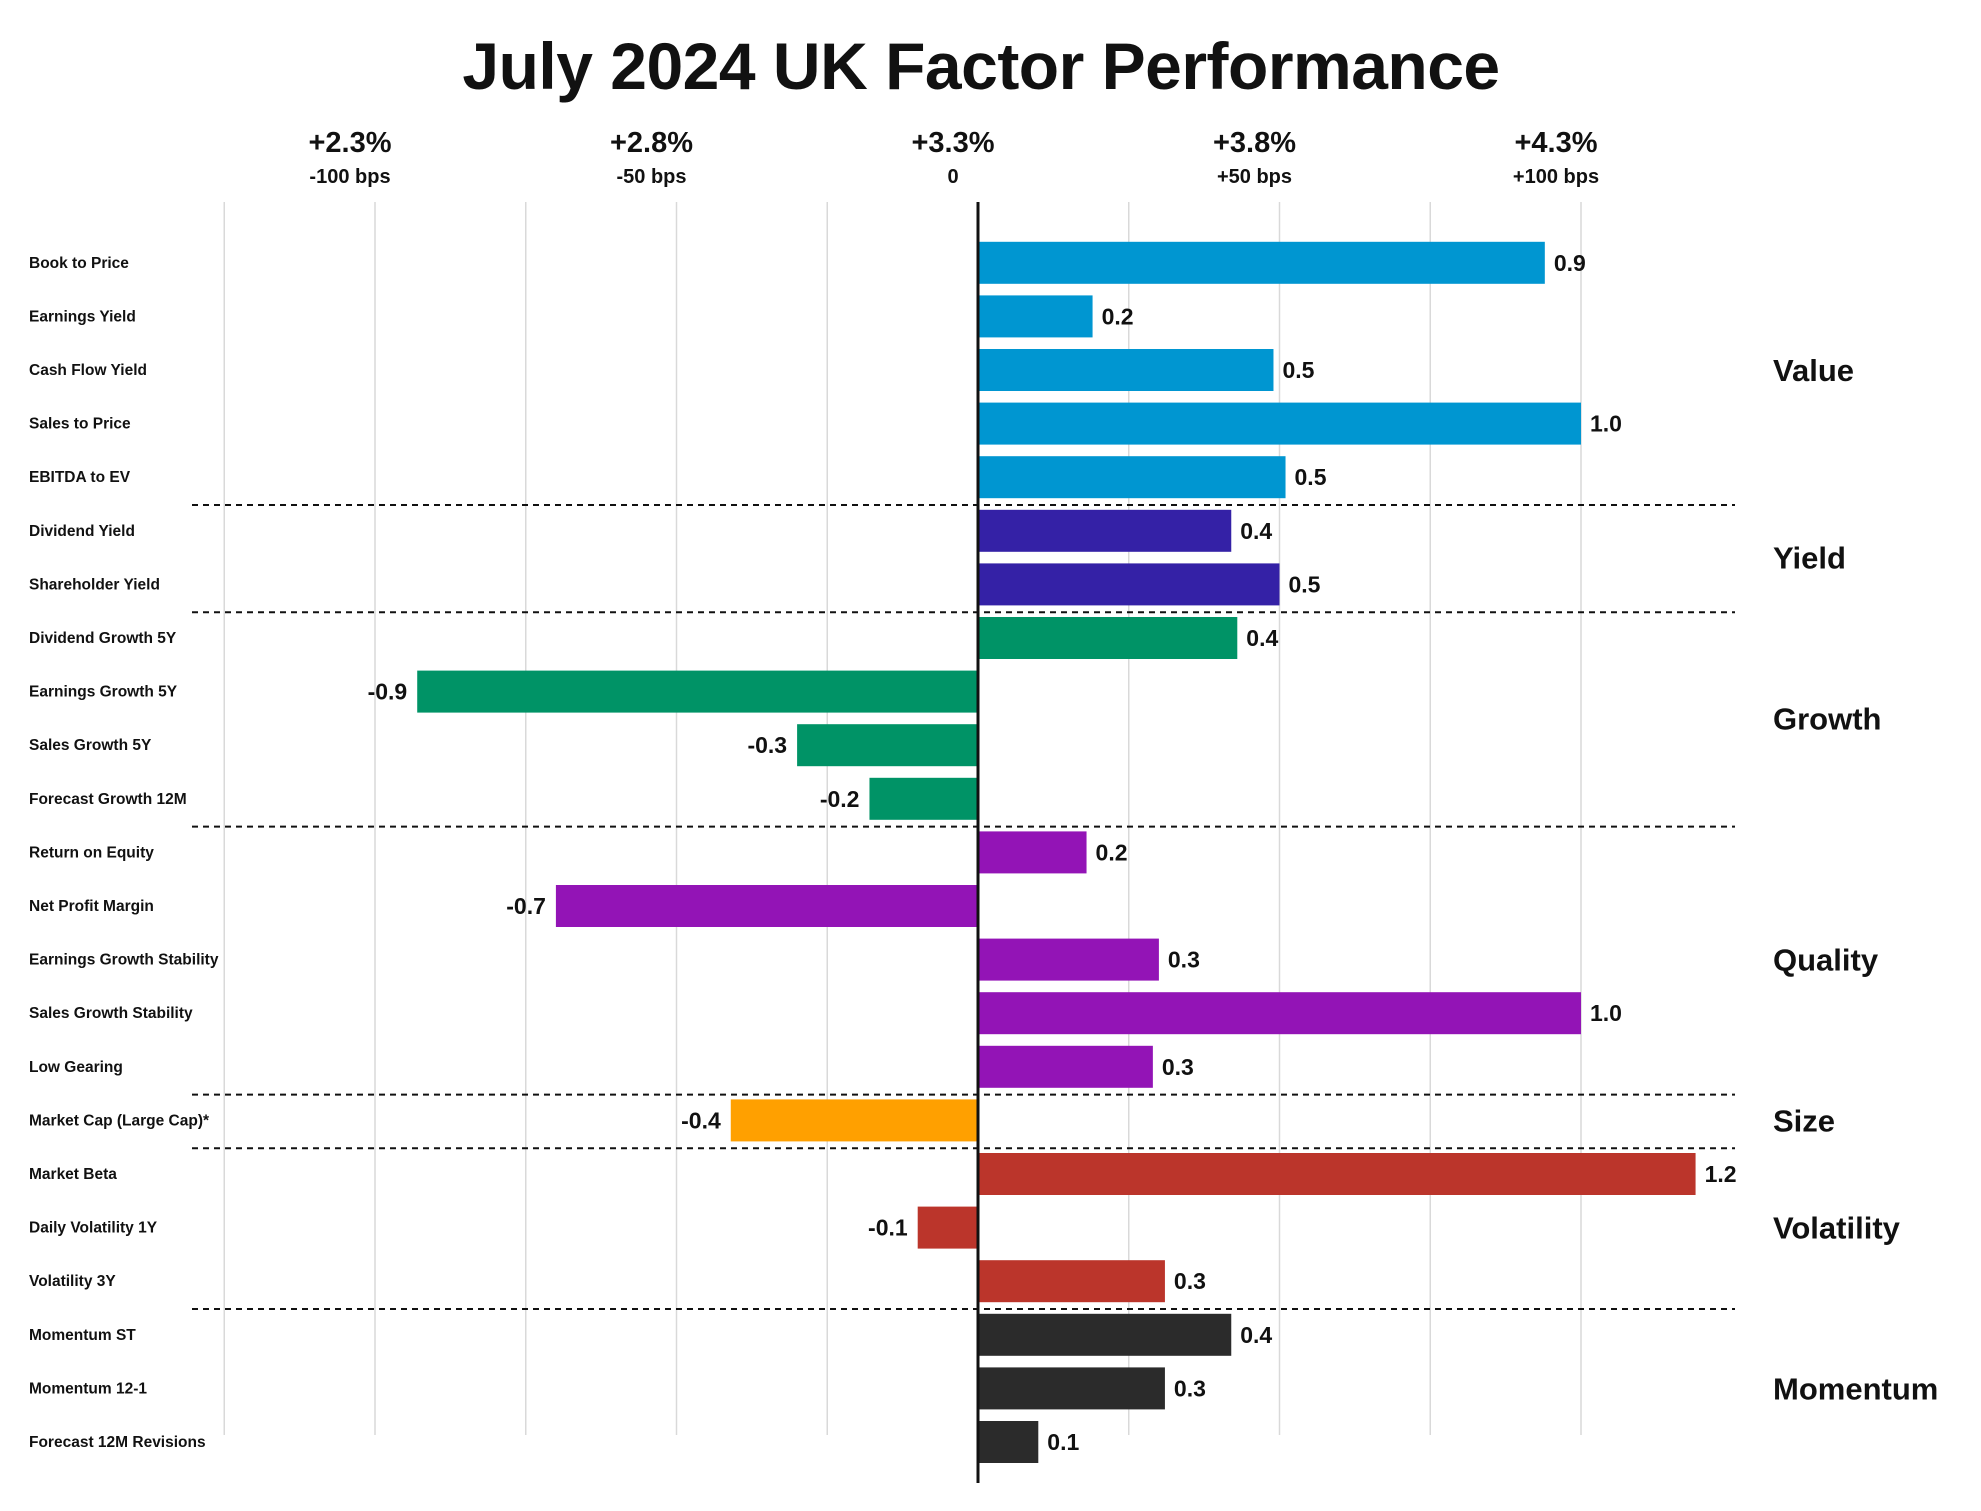 This screenshot has width=1981, height=1511. Describe the element at coordinates (701, 1120) in the screenshot. I see `value-label: -0.4` at that location.